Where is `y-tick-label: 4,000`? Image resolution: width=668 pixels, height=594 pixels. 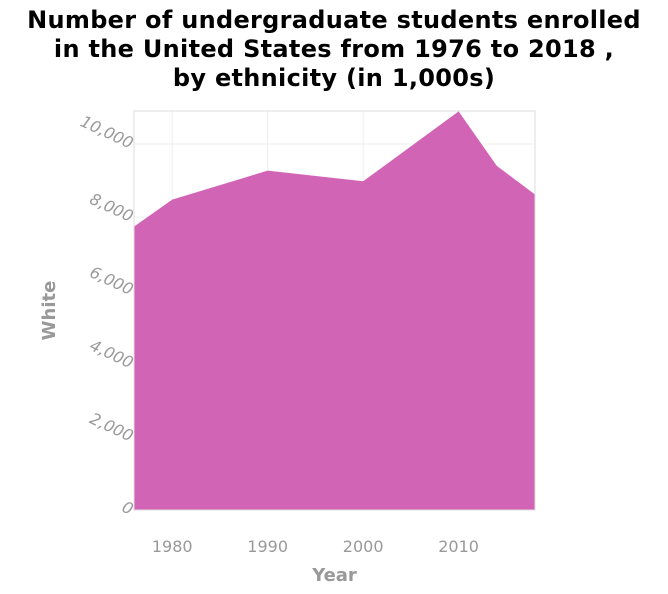
y-tick-label: 4,000 is located at coordinates (112, 354).